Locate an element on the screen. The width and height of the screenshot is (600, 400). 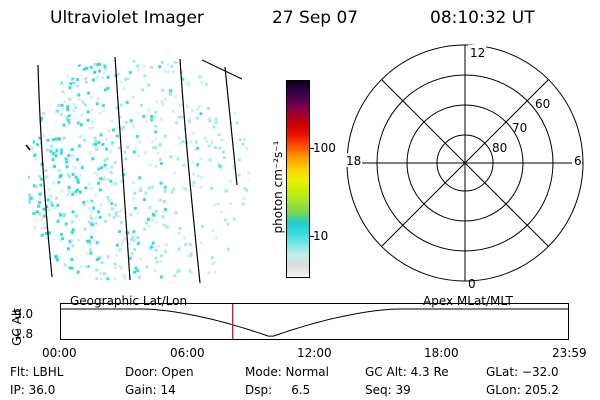
mlt-label-0: 0 is located at coordinates (472, 284).